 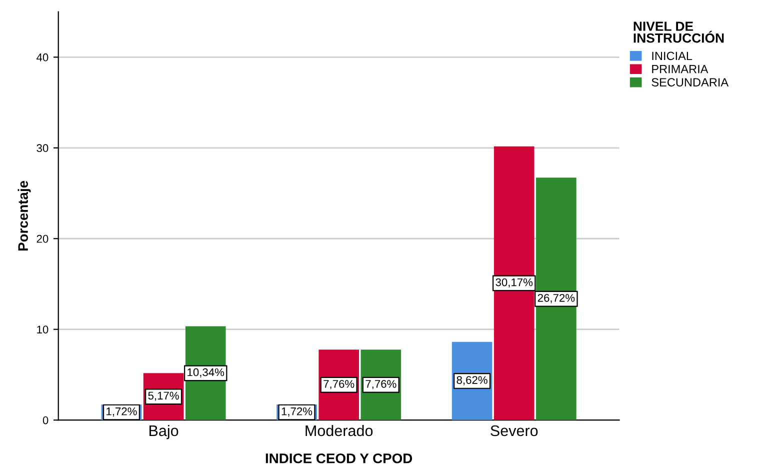 What do you see at coordinates (164, 432) in the screenshot?
I see `x-tick-label: Bajo` at bounding box center [164, 432].